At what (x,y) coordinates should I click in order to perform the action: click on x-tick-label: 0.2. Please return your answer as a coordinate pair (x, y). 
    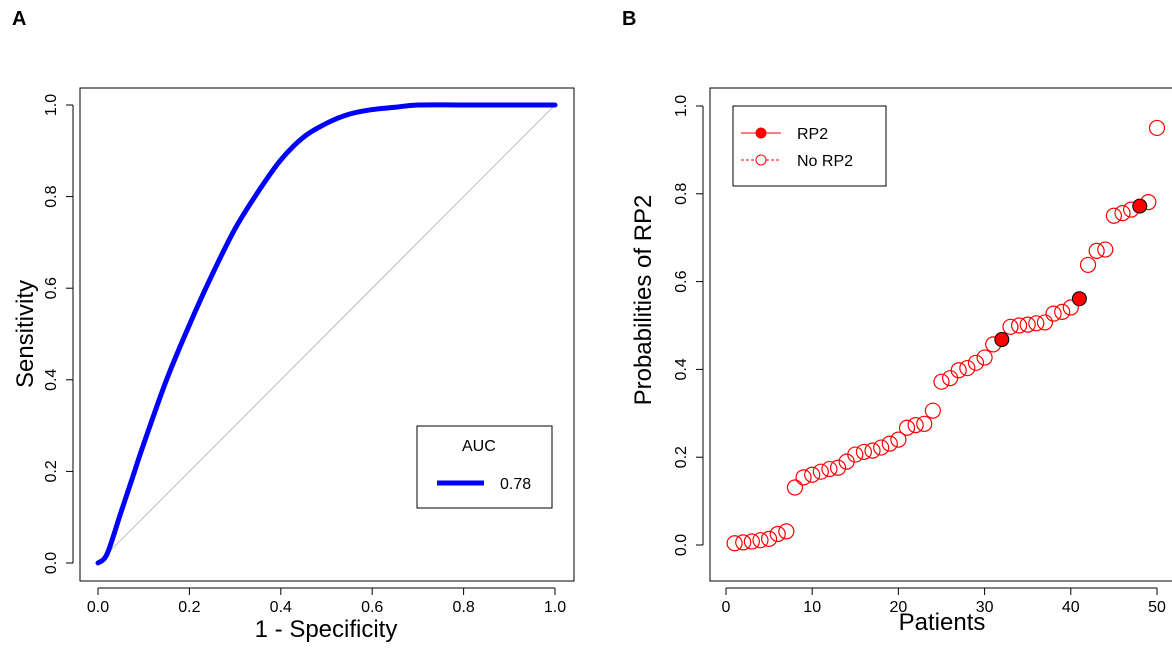
    Looking at the image, I should click on (189, 607).